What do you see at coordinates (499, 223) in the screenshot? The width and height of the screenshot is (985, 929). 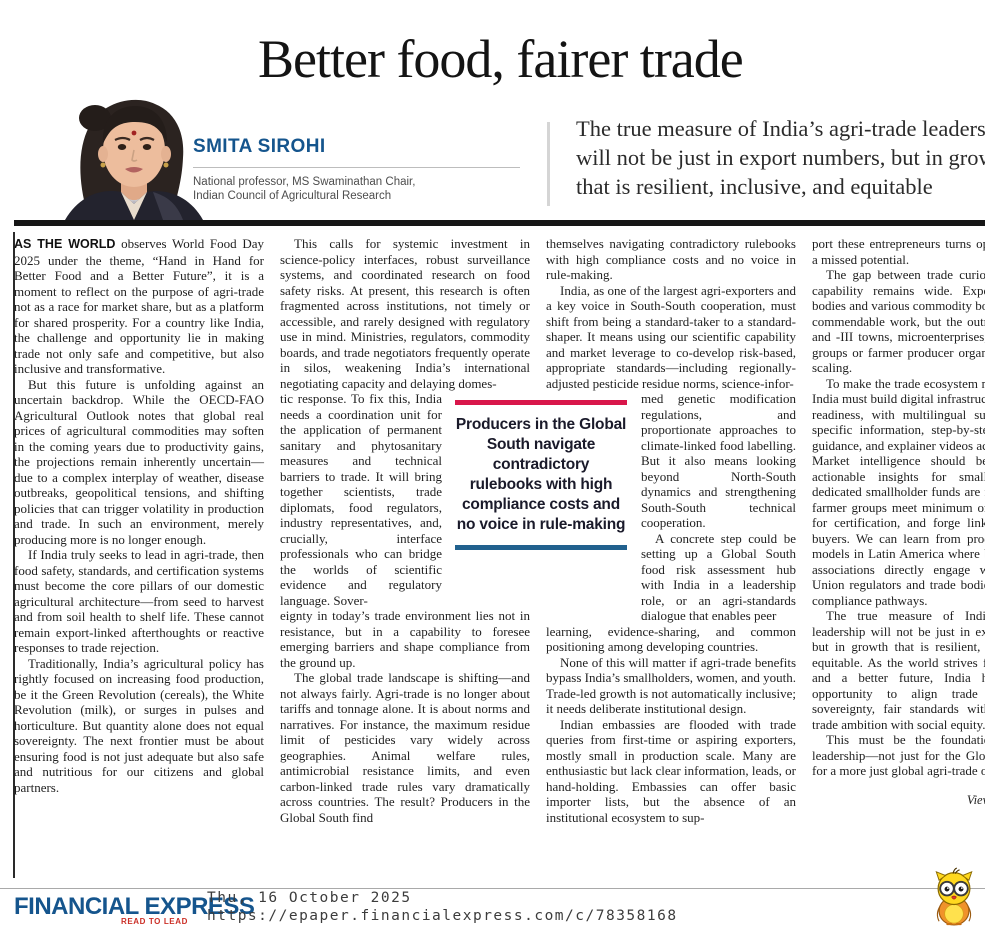 I see `header-divider-bar` at bounding box center [499, 223].